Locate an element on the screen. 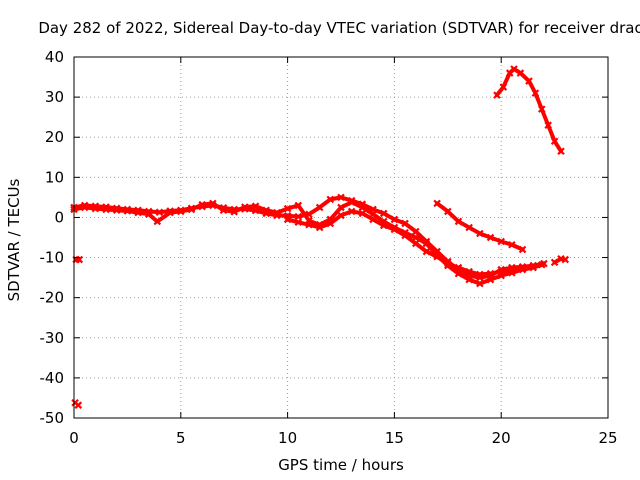  y-tick-label: -30 is located at coordinates (52, 338).